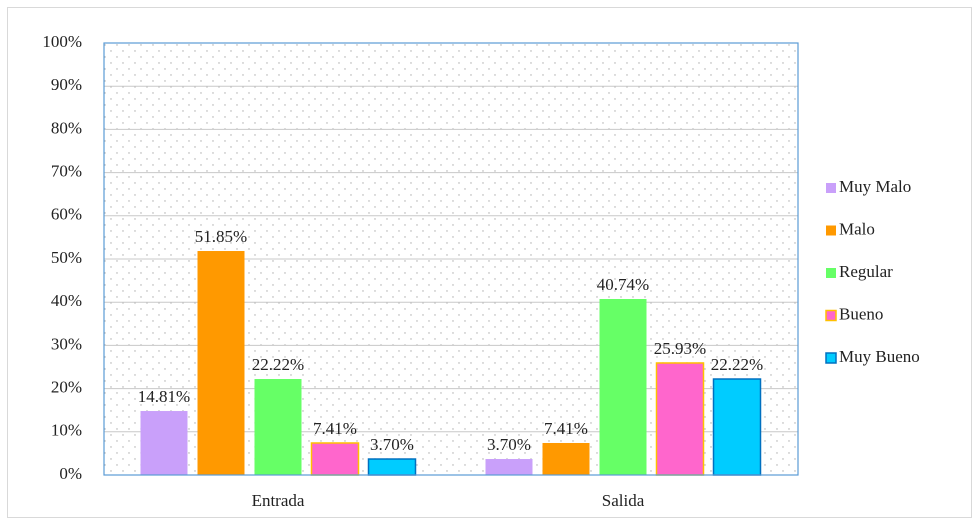  I want to click on legend-label: Malo, so click(857, 228).